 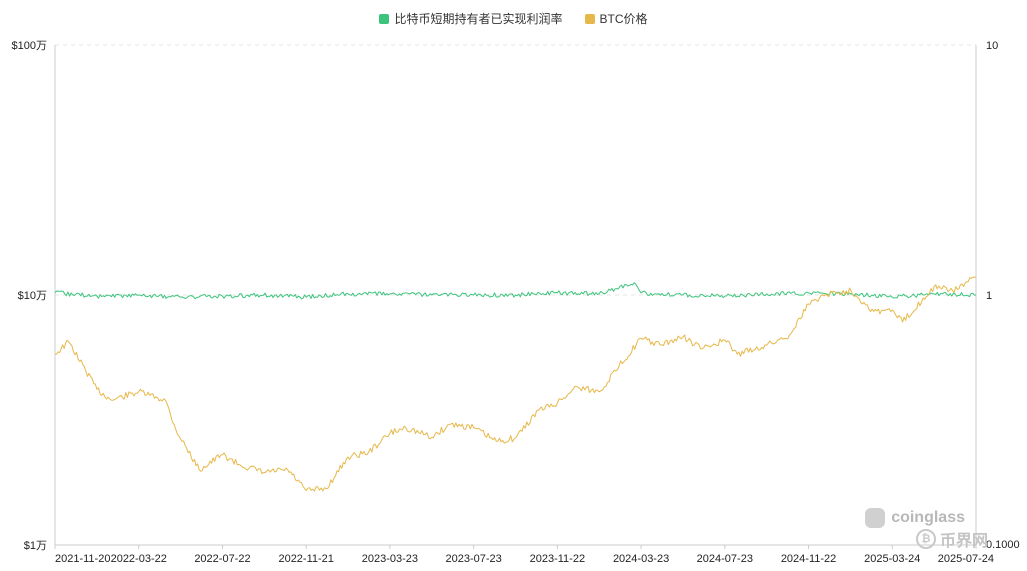 What do you see at coordinates (964, 541) in the screenshot?
I see `watermark-badge: 币界网` at bounding box center [964, 541].